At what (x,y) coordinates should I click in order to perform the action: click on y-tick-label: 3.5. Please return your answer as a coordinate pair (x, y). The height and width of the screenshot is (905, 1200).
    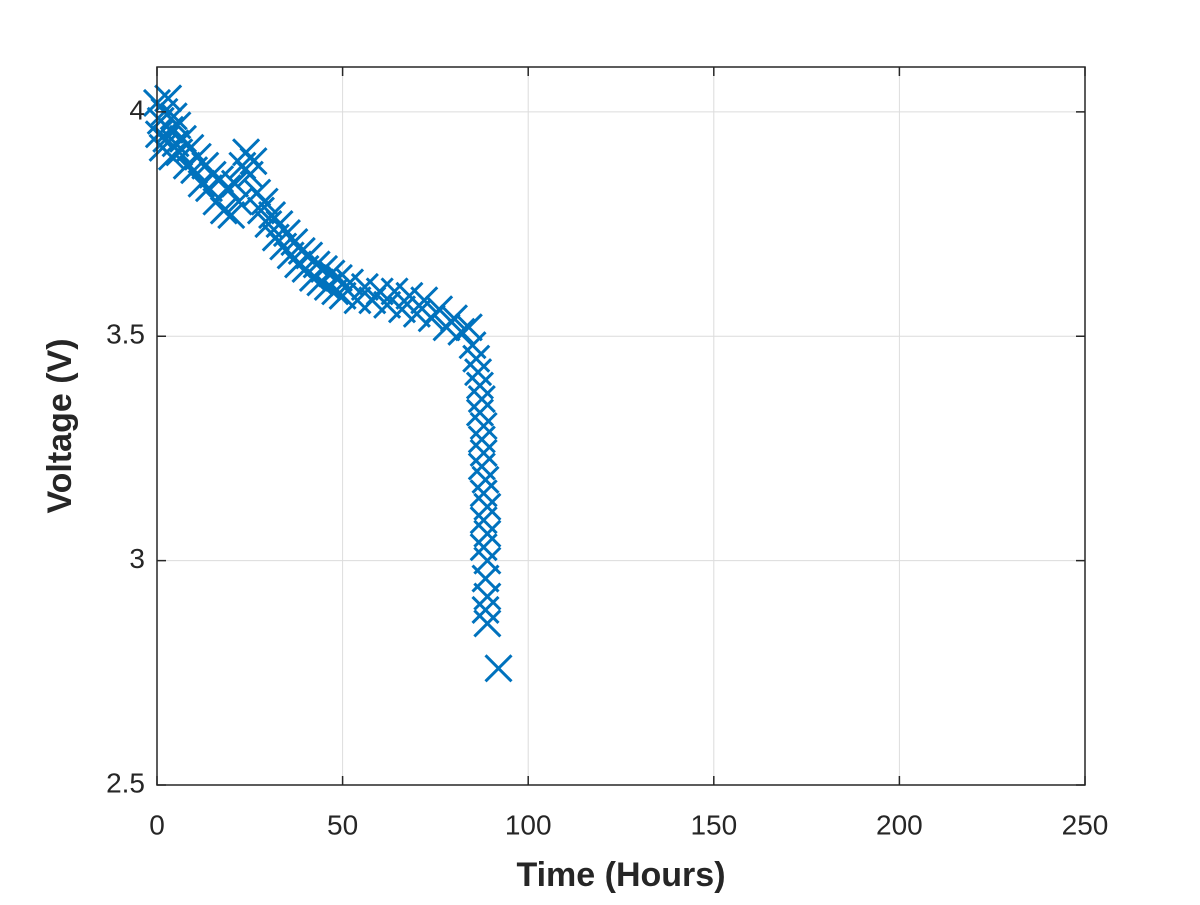
    Looking at the image, I should click on (125, 334).